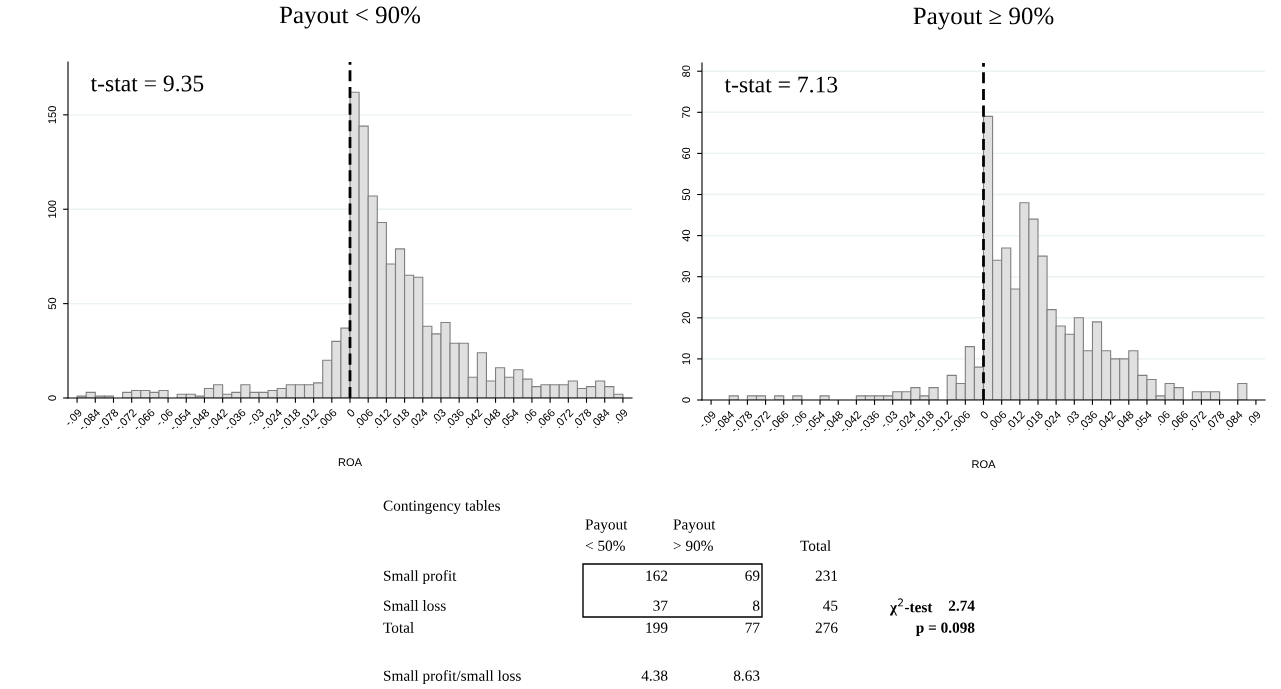 The height and width of the screenshot is (689, 1281). Describe the element at coordinates (815, 545) in the screenshot. I see `text: Total` at that location.